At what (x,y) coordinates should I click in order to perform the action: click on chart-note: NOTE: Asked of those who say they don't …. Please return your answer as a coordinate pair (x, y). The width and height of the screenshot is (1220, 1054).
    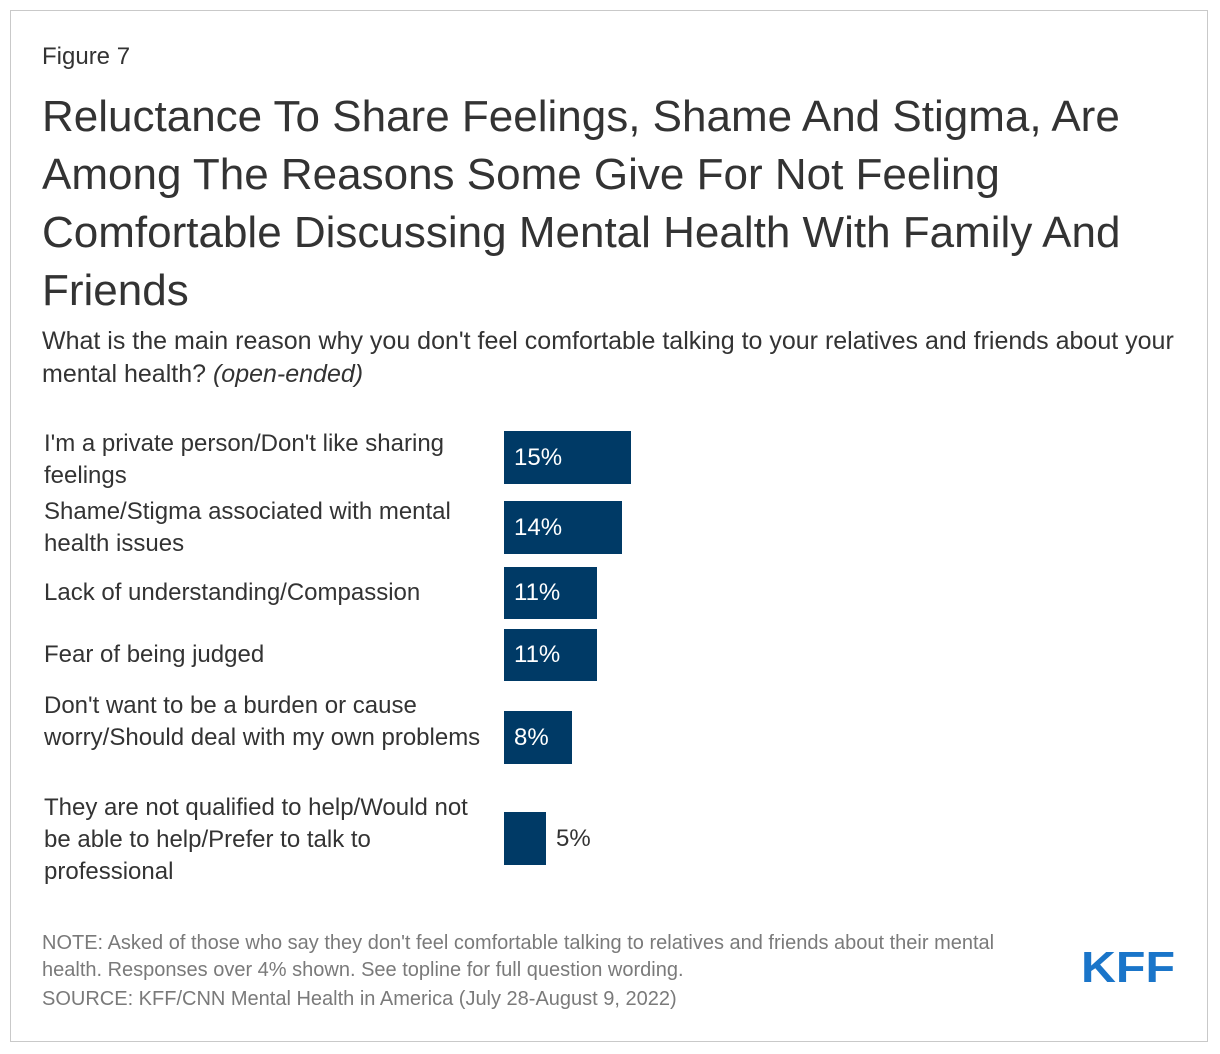
    Looking at the image, I should click on (518, 956).